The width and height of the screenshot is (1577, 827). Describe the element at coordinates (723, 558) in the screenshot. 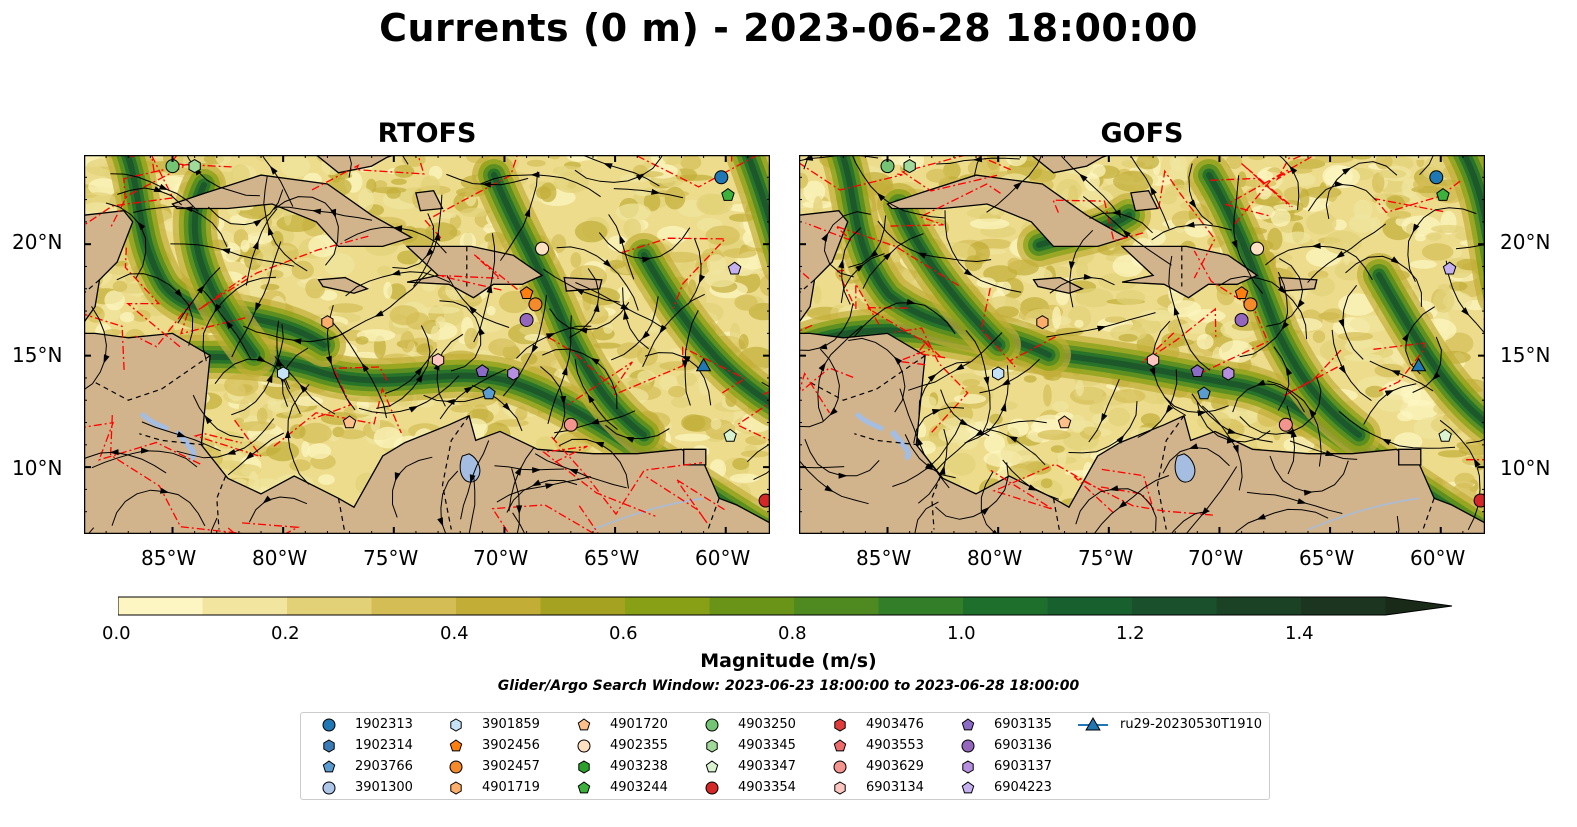

I see `rtofs-lon-label-60w: 60°W` at that location.